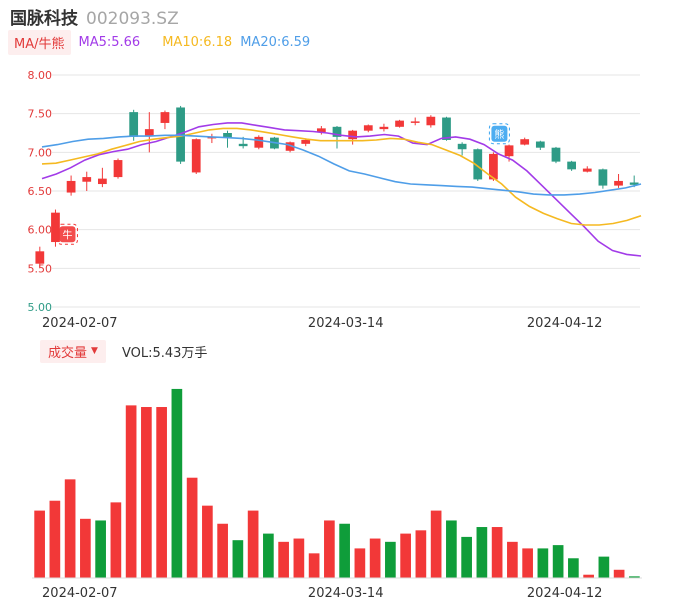 This screenshot has width=686, height=606. I want to click on marker-glyph: 熊, so click(499, 134).